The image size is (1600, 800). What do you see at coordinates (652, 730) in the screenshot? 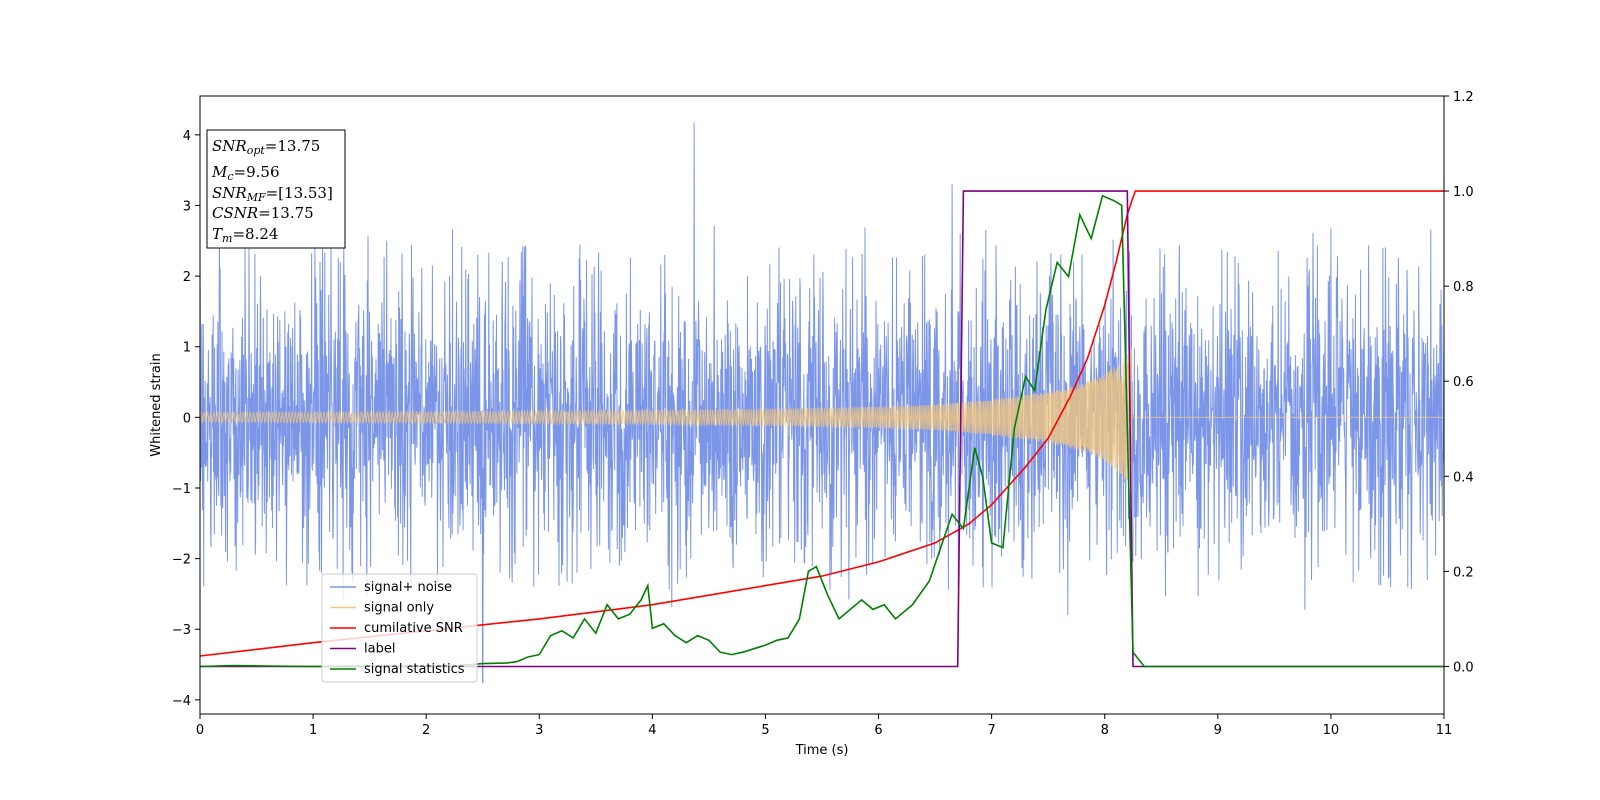
I see `x-tick-label: 4` at bounding box center [652, 730].